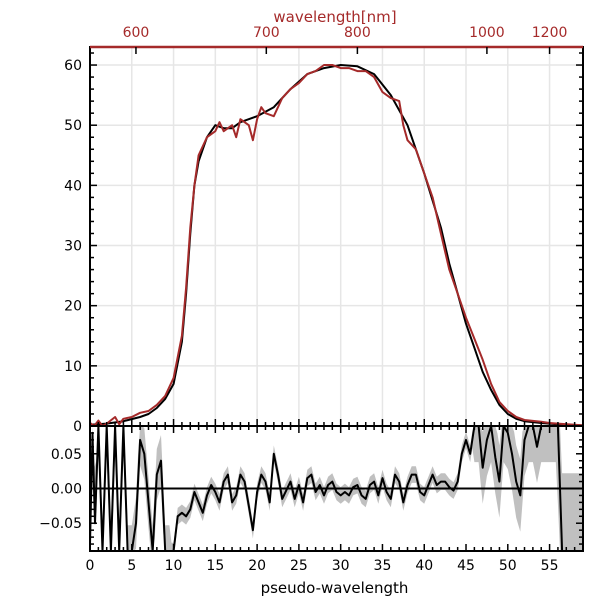  I want to click on bottom-y-tick-label: 0.00, so click(66, 490).